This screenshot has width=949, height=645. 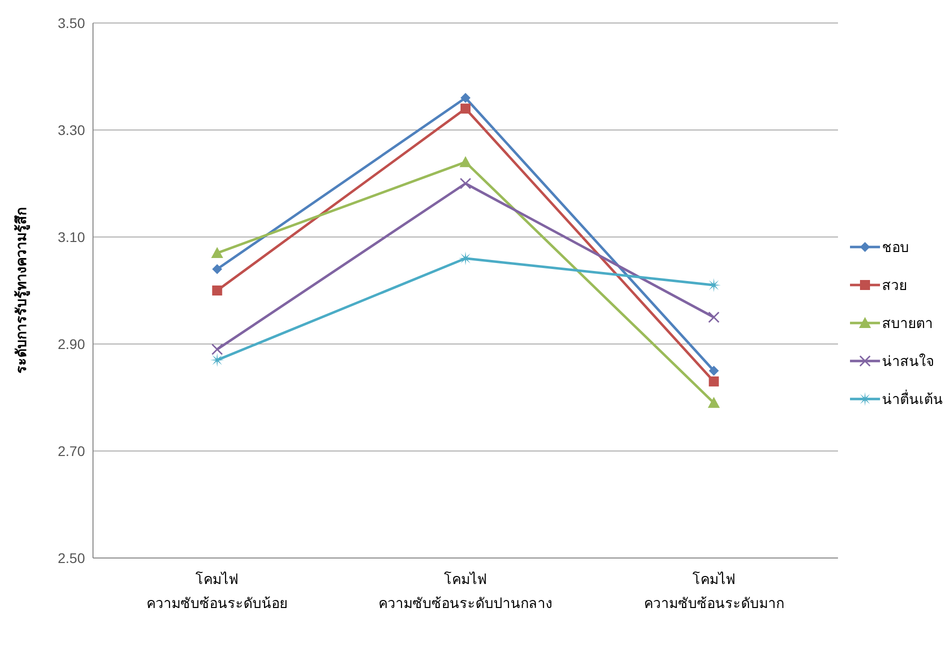 I want to click on x-tick-label: โคมไฟ ความซับซ้อนระดับน้อย, so click(x=217, y=591).